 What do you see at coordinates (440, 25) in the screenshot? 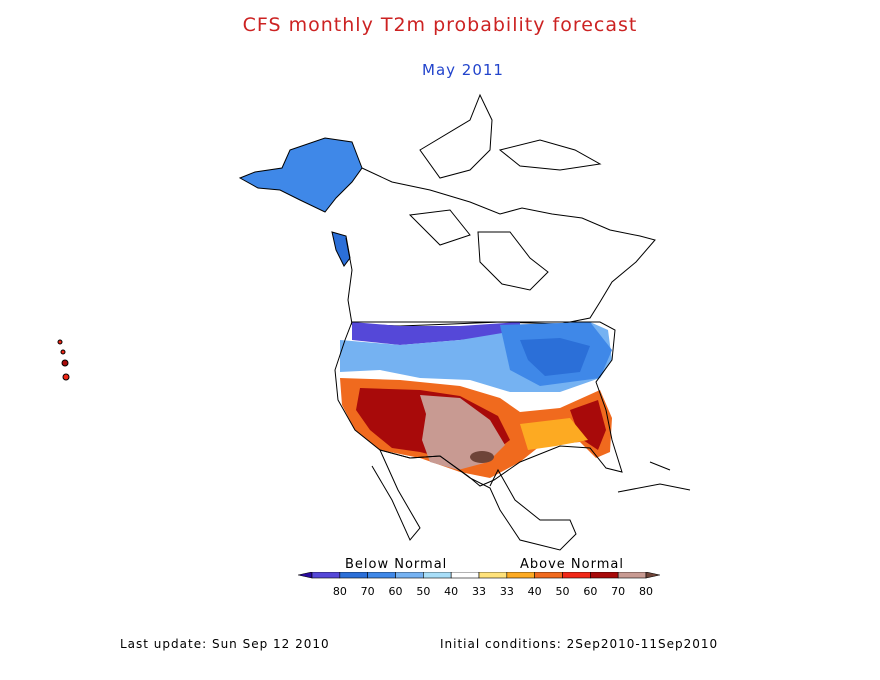
I see `chart-title: CFS monthly T2m probability forecast` at bounding box center [440, 25].